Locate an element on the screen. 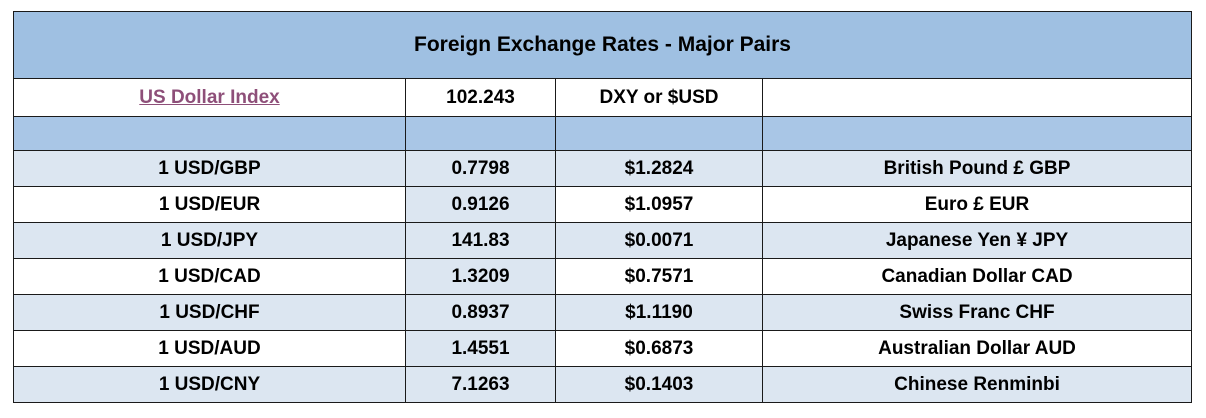  table-row: 1 USD/EUR 0.9126 $1.0957 Euro £ EUR is located at coordinates (603, 204).